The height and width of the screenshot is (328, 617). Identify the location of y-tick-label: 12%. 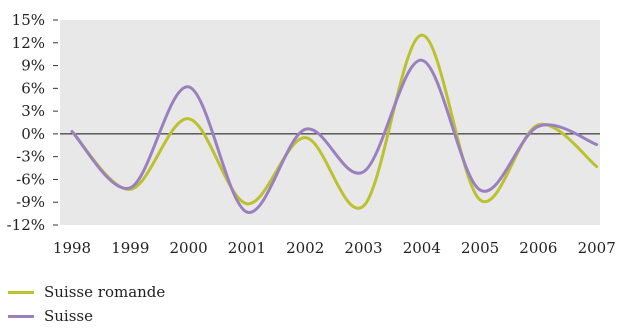
(28, 43).